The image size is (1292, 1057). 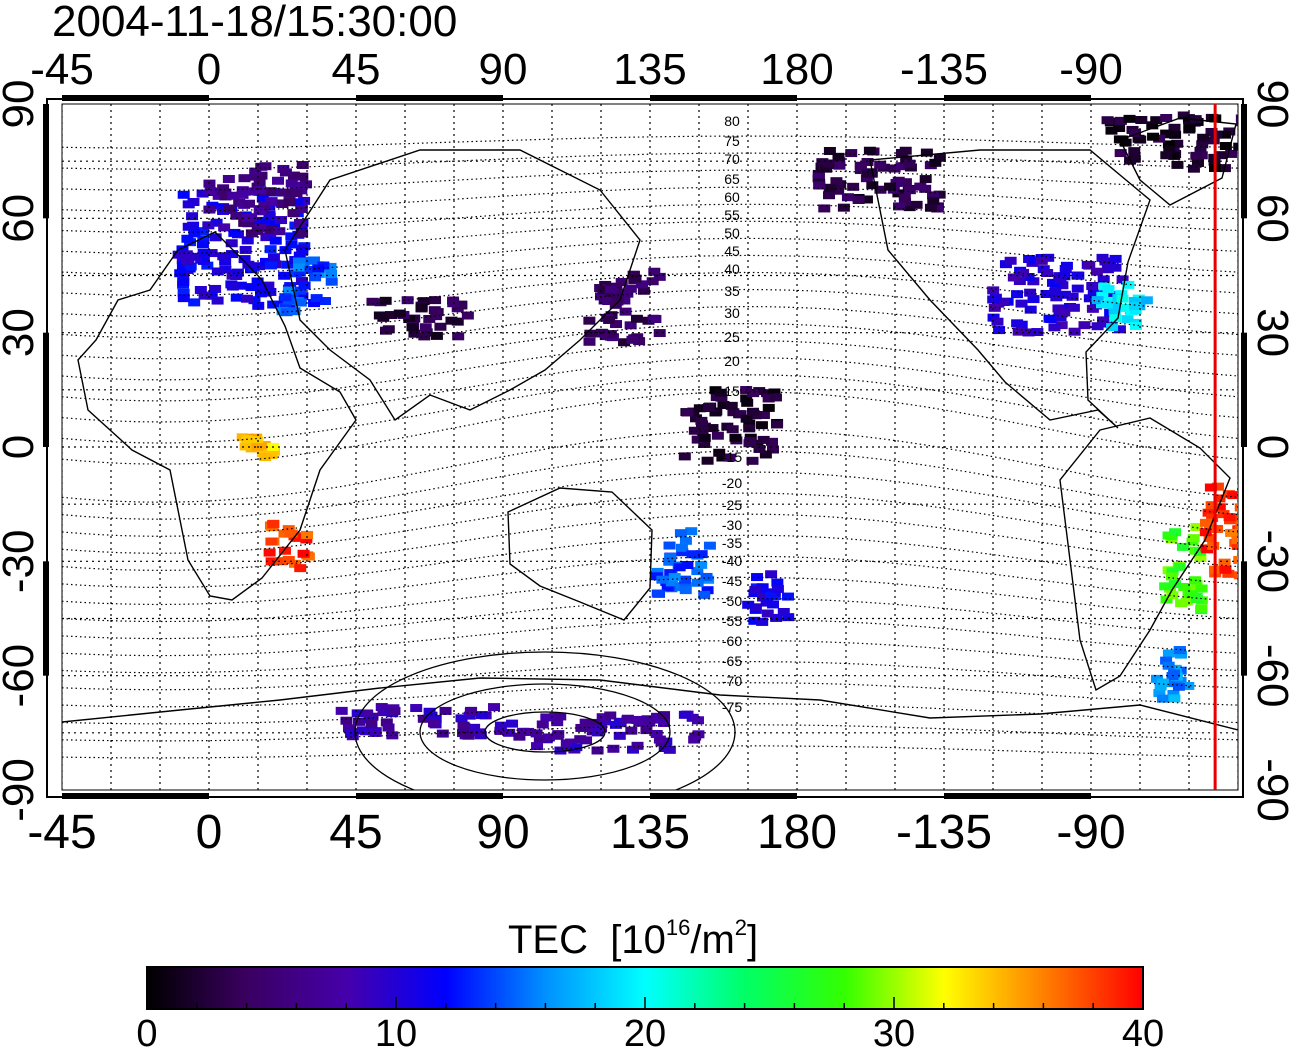 What do you see at coordinates (21, 676) in the screenshot?
I see `left-lat-label: -60` at bounding box center [21, 676].